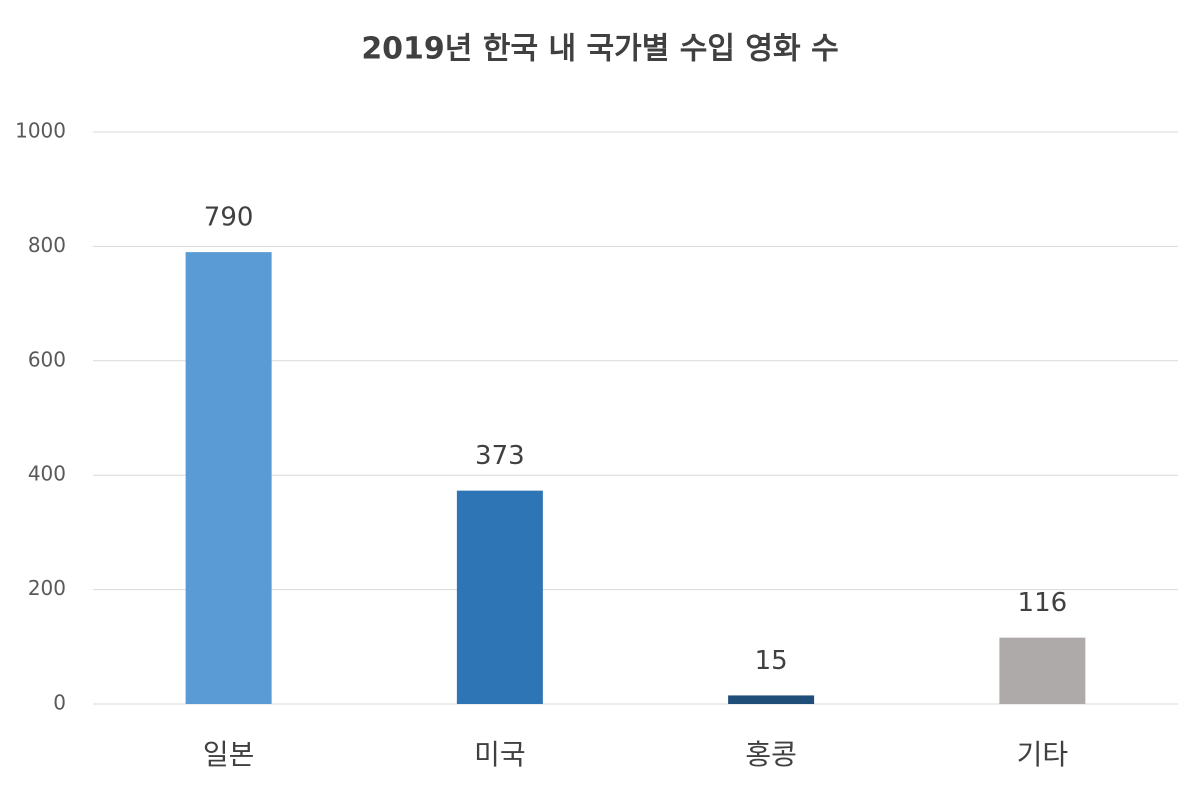  Describe the element at coordinates (59, 703) in the screenshot. I see `y-tick-label: 0` at that location.